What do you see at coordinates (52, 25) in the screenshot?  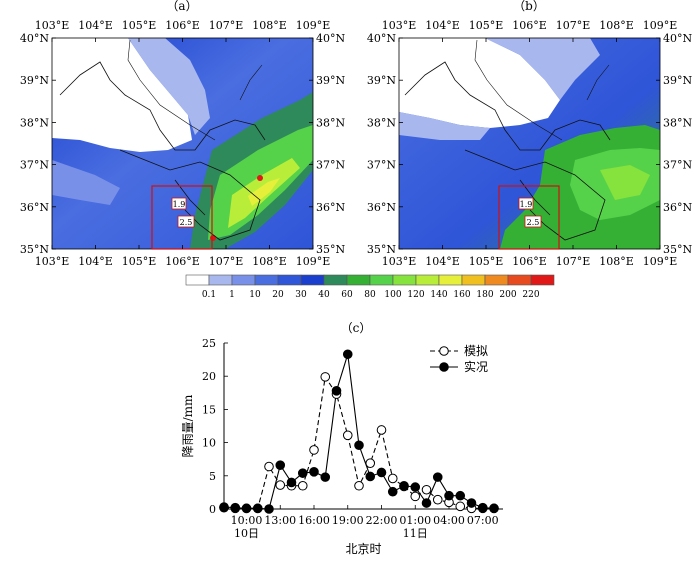 I see `map-a-lon-label-top: 103°E` at bounding box center [52, 25].